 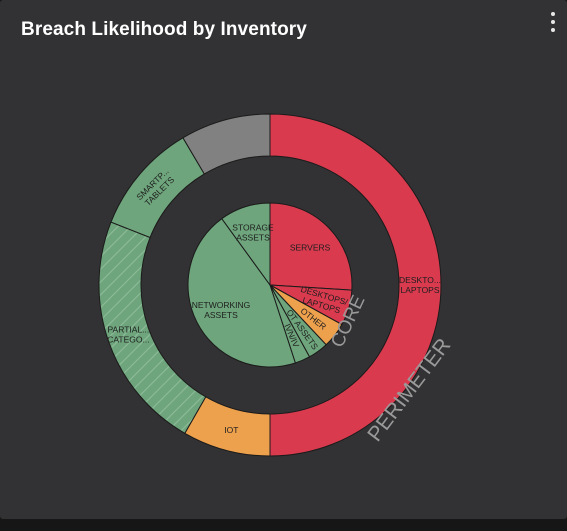 I want to click on inner-segment-label: SERVERS, so click(x=310, y=247).